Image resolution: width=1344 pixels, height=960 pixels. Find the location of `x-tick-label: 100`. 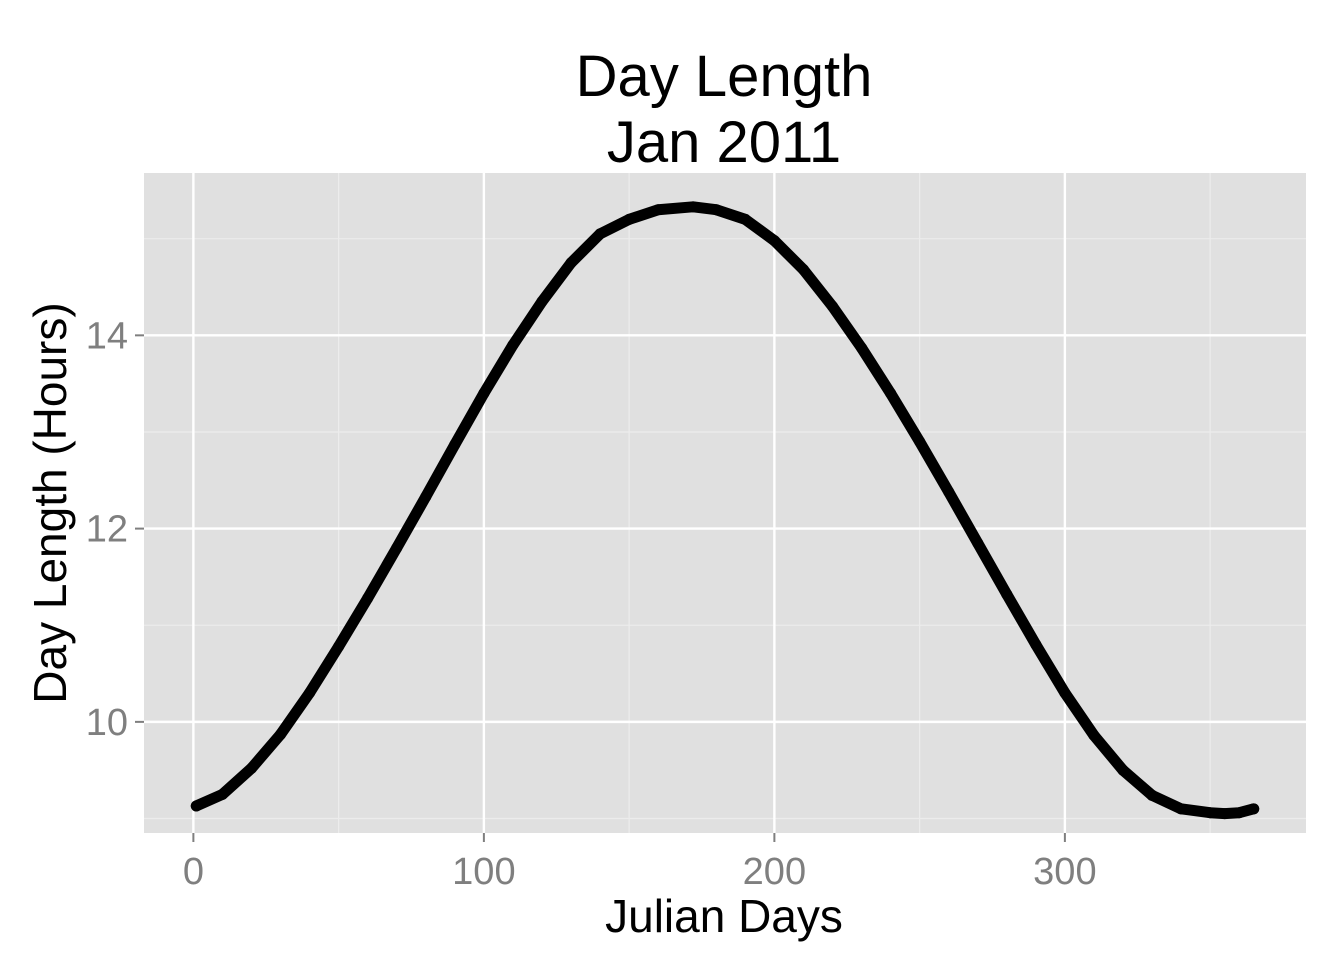

x-tick-label: 100 is located at coordinates (483, 872).